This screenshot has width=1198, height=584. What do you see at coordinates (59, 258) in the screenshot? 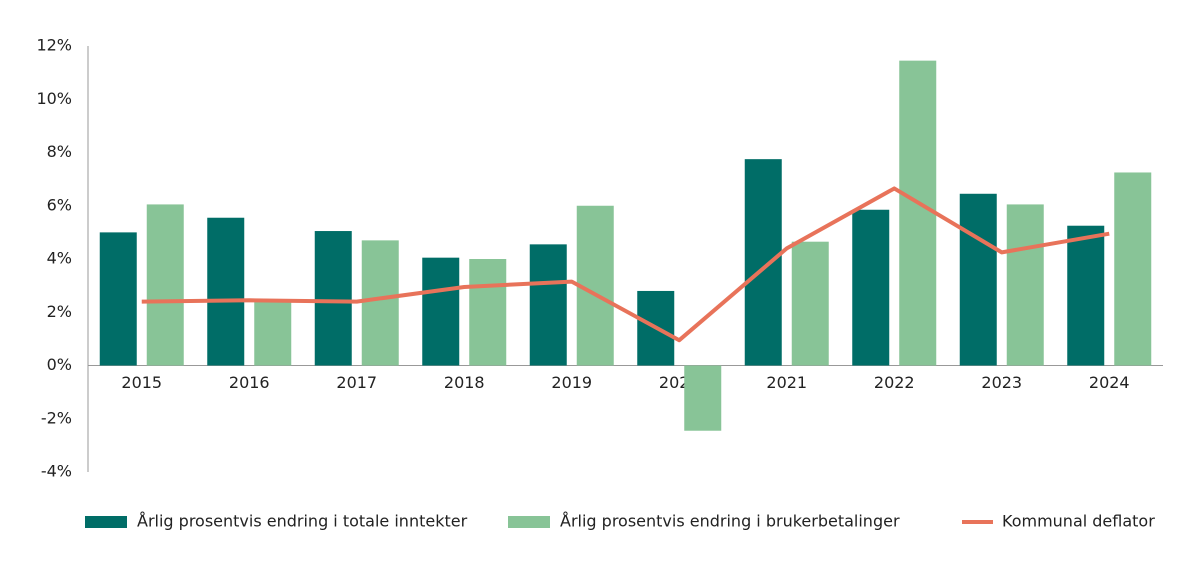
I see `y-tick-label: 4%` at bounding box center [59, 258].